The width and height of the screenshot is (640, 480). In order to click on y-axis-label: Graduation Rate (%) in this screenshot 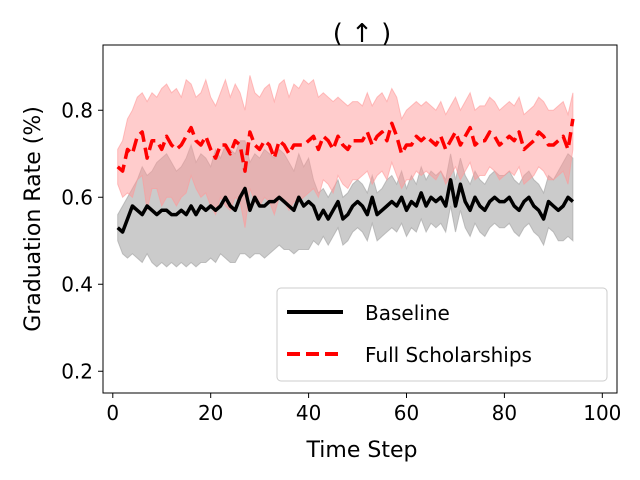, I will do `click(33, 219)`.